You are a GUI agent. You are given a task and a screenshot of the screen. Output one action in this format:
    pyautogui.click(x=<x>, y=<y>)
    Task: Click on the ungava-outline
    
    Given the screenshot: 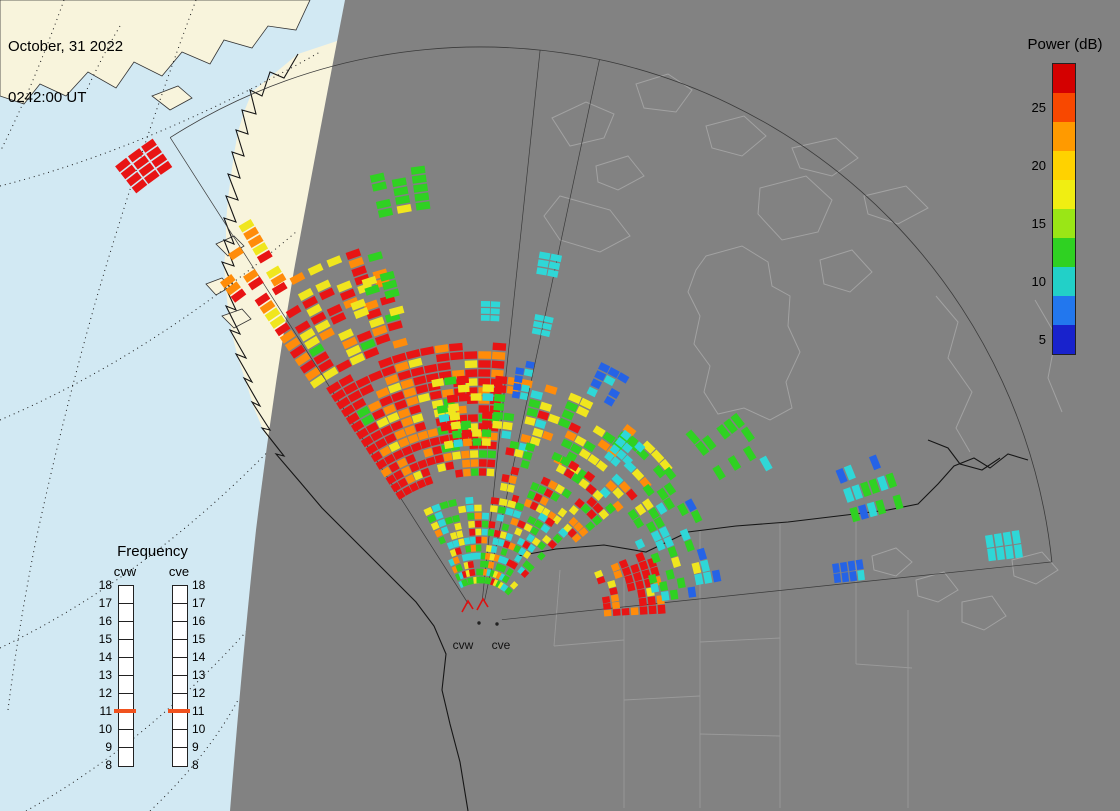 What is the action you would take?
    pyautogui.click(x=846, y=271)
    